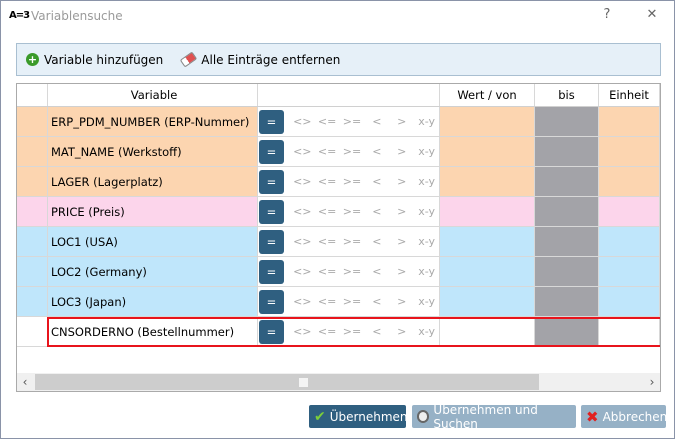 This screenshot has height=439, width=675. Describe the element at coordinates (358, 416) in the screenshot. I see `apply-button: ✔ Übernehmen` at that location.